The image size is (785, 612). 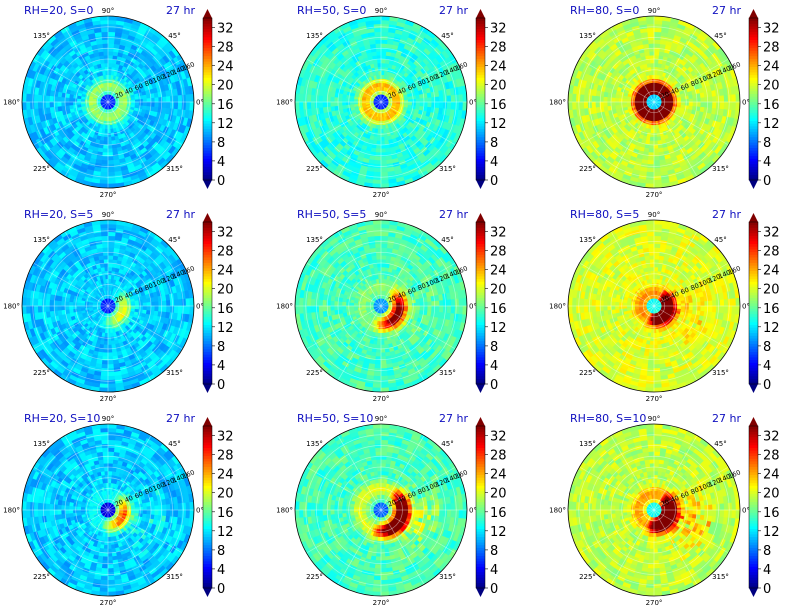 What do you see at coordinates (767, 143) in the screenshot?
I see `colorbar-tick-label: 8` at bounding box center [767, 143].